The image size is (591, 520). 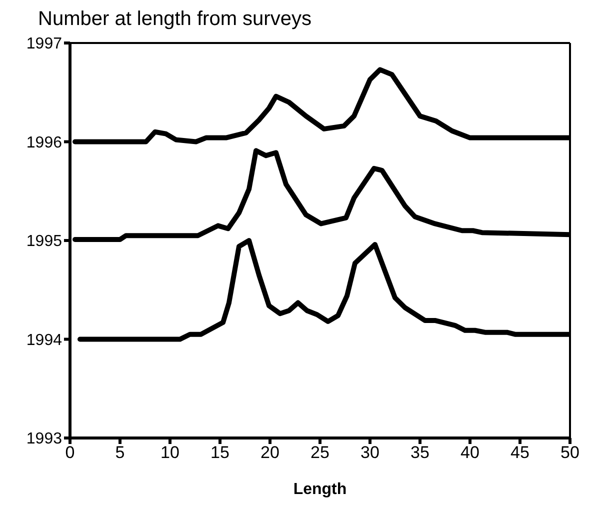 What do you see at coordinates (470, 452) in the screenshot?
I see `x-tick-label: 40` at bounding box center [470, 452].